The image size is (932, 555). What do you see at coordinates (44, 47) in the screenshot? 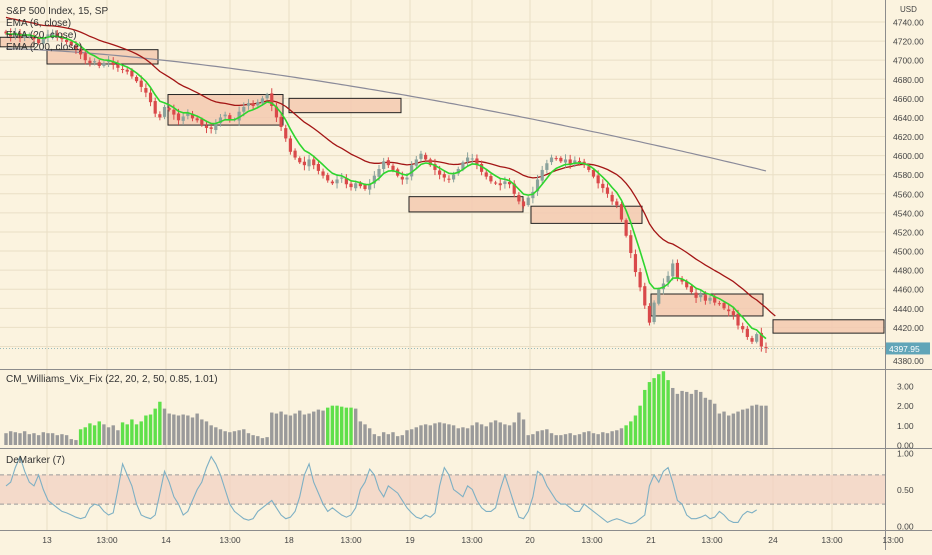
I see `ema200-legend: EMA (200, close)` at bounding box center [44, 47].